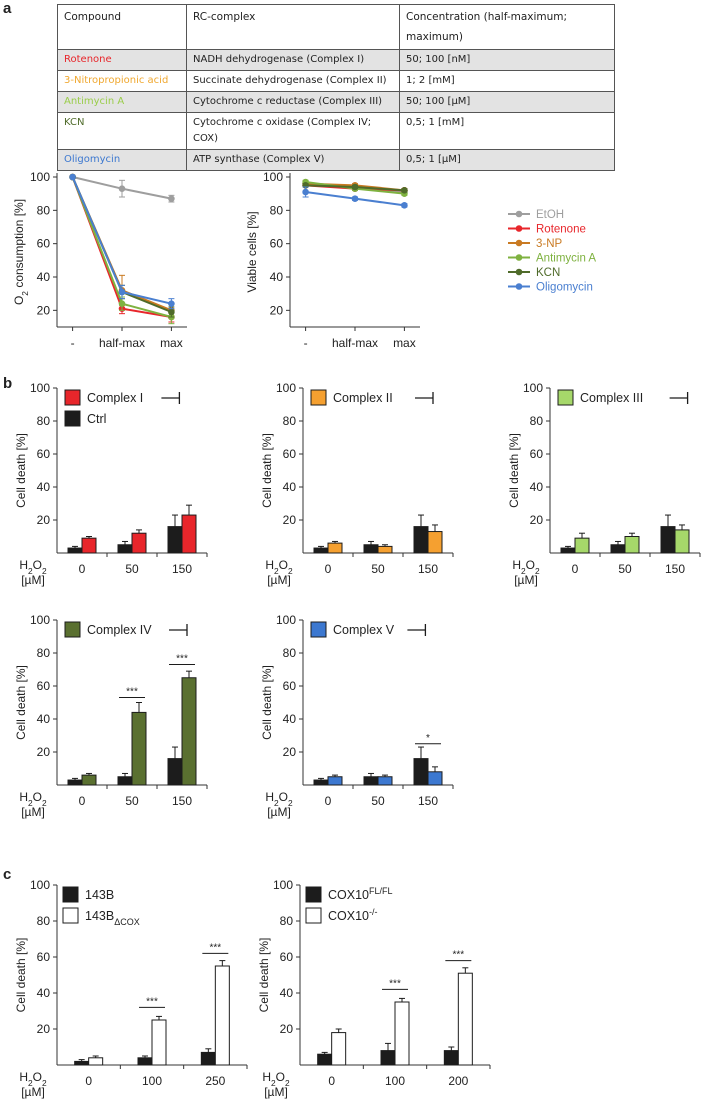 This screenshot has width=725, height=1109. What do you see at coordinates (549, 244) in the screenshot?
I see `legend-label: 3-NP` at bounding box center [549, 244].